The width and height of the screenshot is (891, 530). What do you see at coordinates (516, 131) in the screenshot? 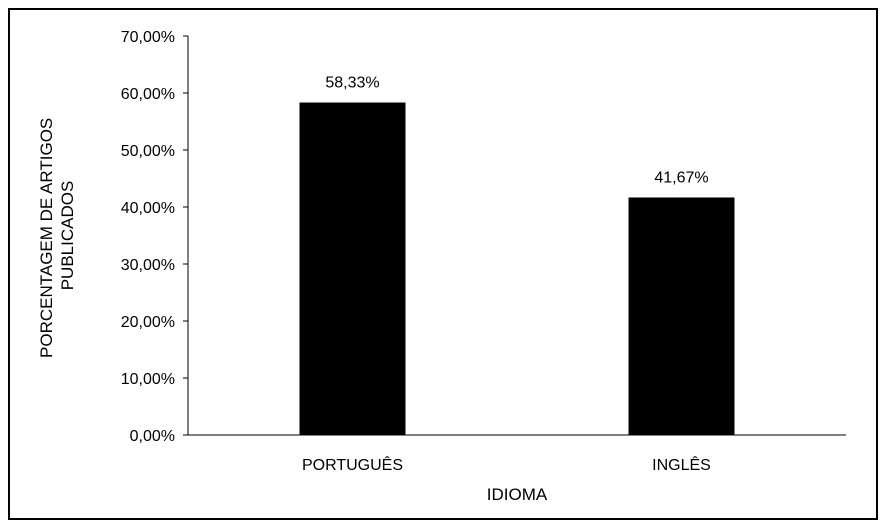
I see `data-labels-group: 58,33% 41,67%` at bounding box center [516, 131].